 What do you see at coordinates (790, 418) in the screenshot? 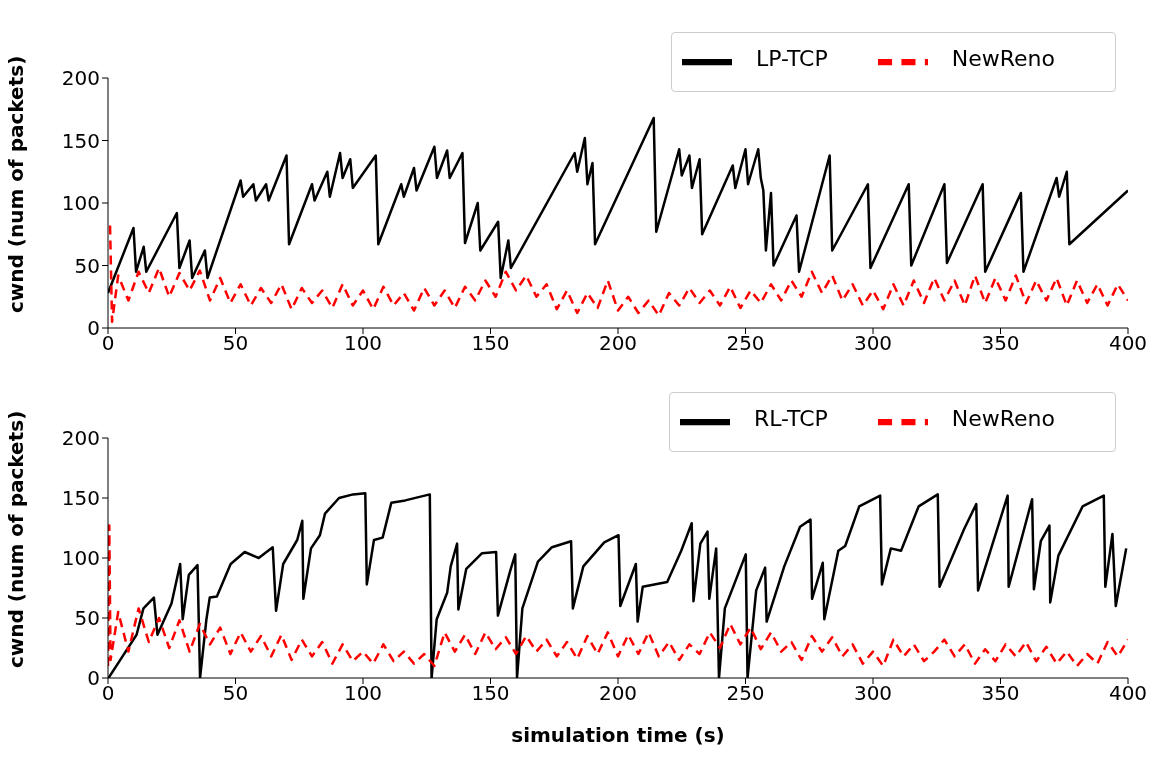
I see `legend-label: RL-TCP` at bounding box center [790, 418].